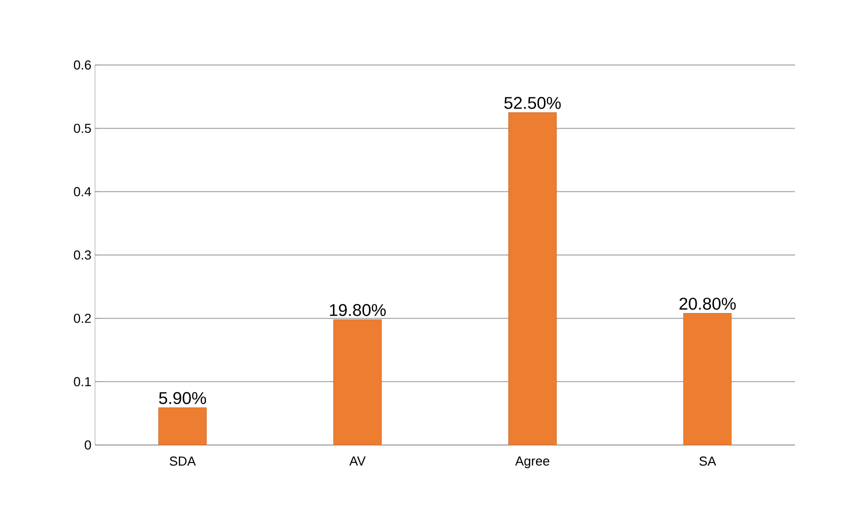  Describe the element at coordinates (82, 255) in the screenshot. I see `y-tick-label: 0.3` at that location.